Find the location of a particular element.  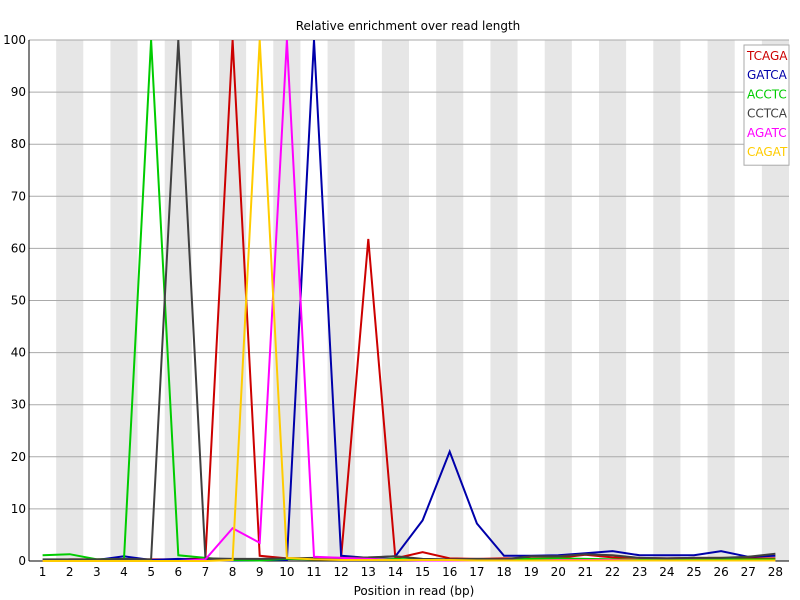

x-axis-label: Position in read (bp) is located at coordinates (414, 591).